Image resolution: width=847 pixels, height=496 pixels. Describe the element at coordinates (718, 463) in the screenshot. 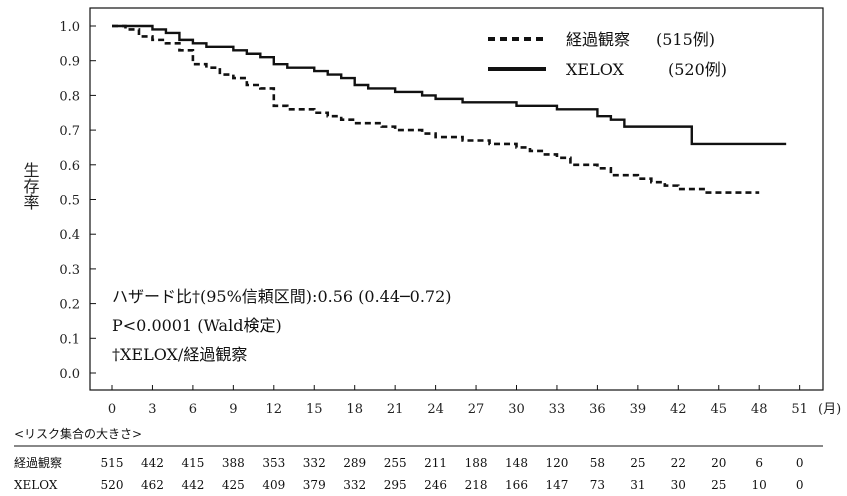

I see `risk-value-observation: 20` at that location.